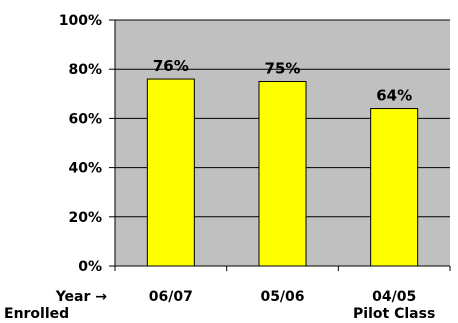 Image resolution: width=458 pixels, height=323 pixels. What do you see at coordinates (36, 314) in the screenshot?
I see `x-axis-title-line: Enrolled` at bounding box center [36, 314].